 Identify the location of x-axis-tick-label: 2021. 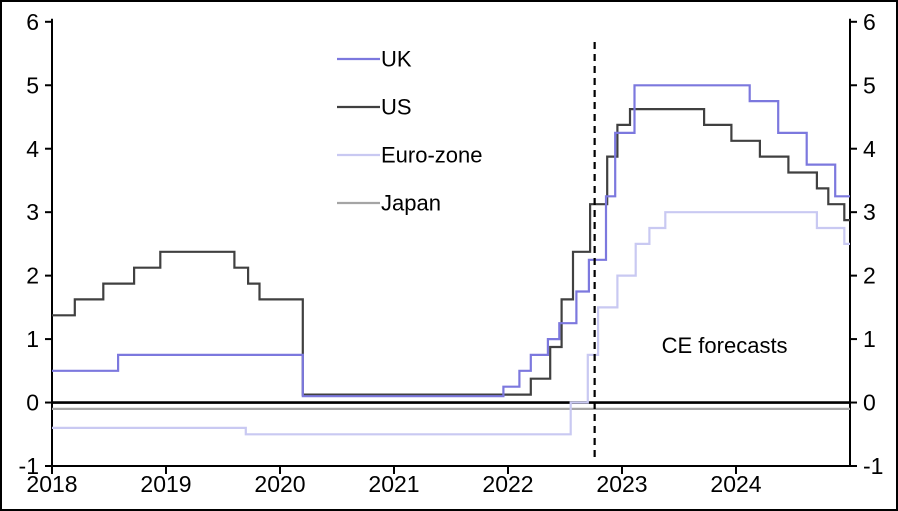
(393, 484).